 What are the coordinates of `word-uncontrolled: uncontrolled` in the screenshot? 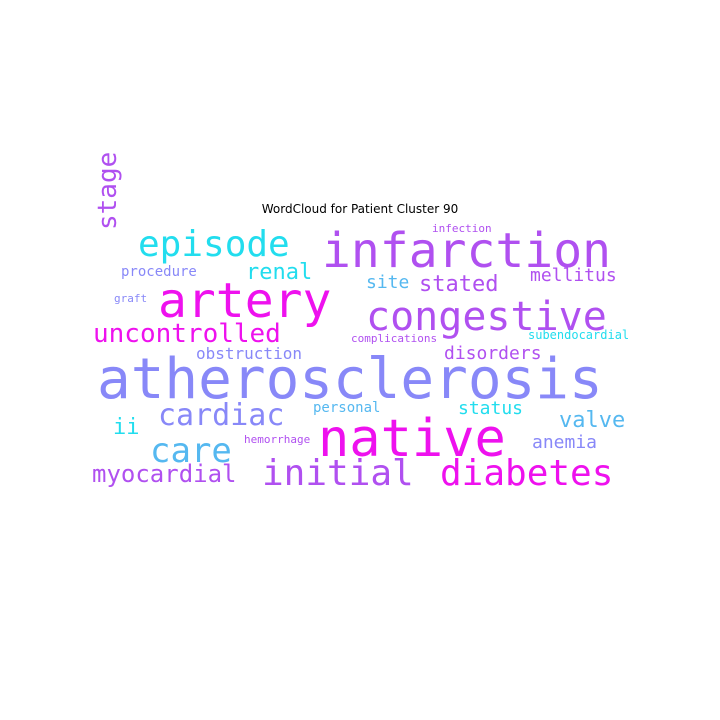 It's located at (187, 334).